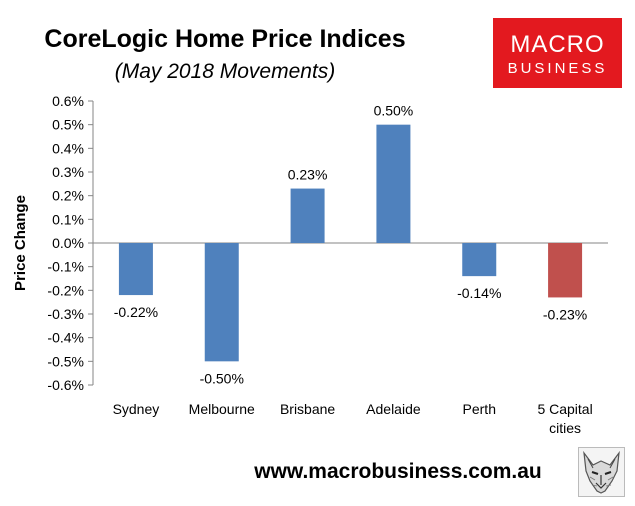 This screenshot has width=635, height=506. I want to click on data-label: -0.50%, so click(222, 378).